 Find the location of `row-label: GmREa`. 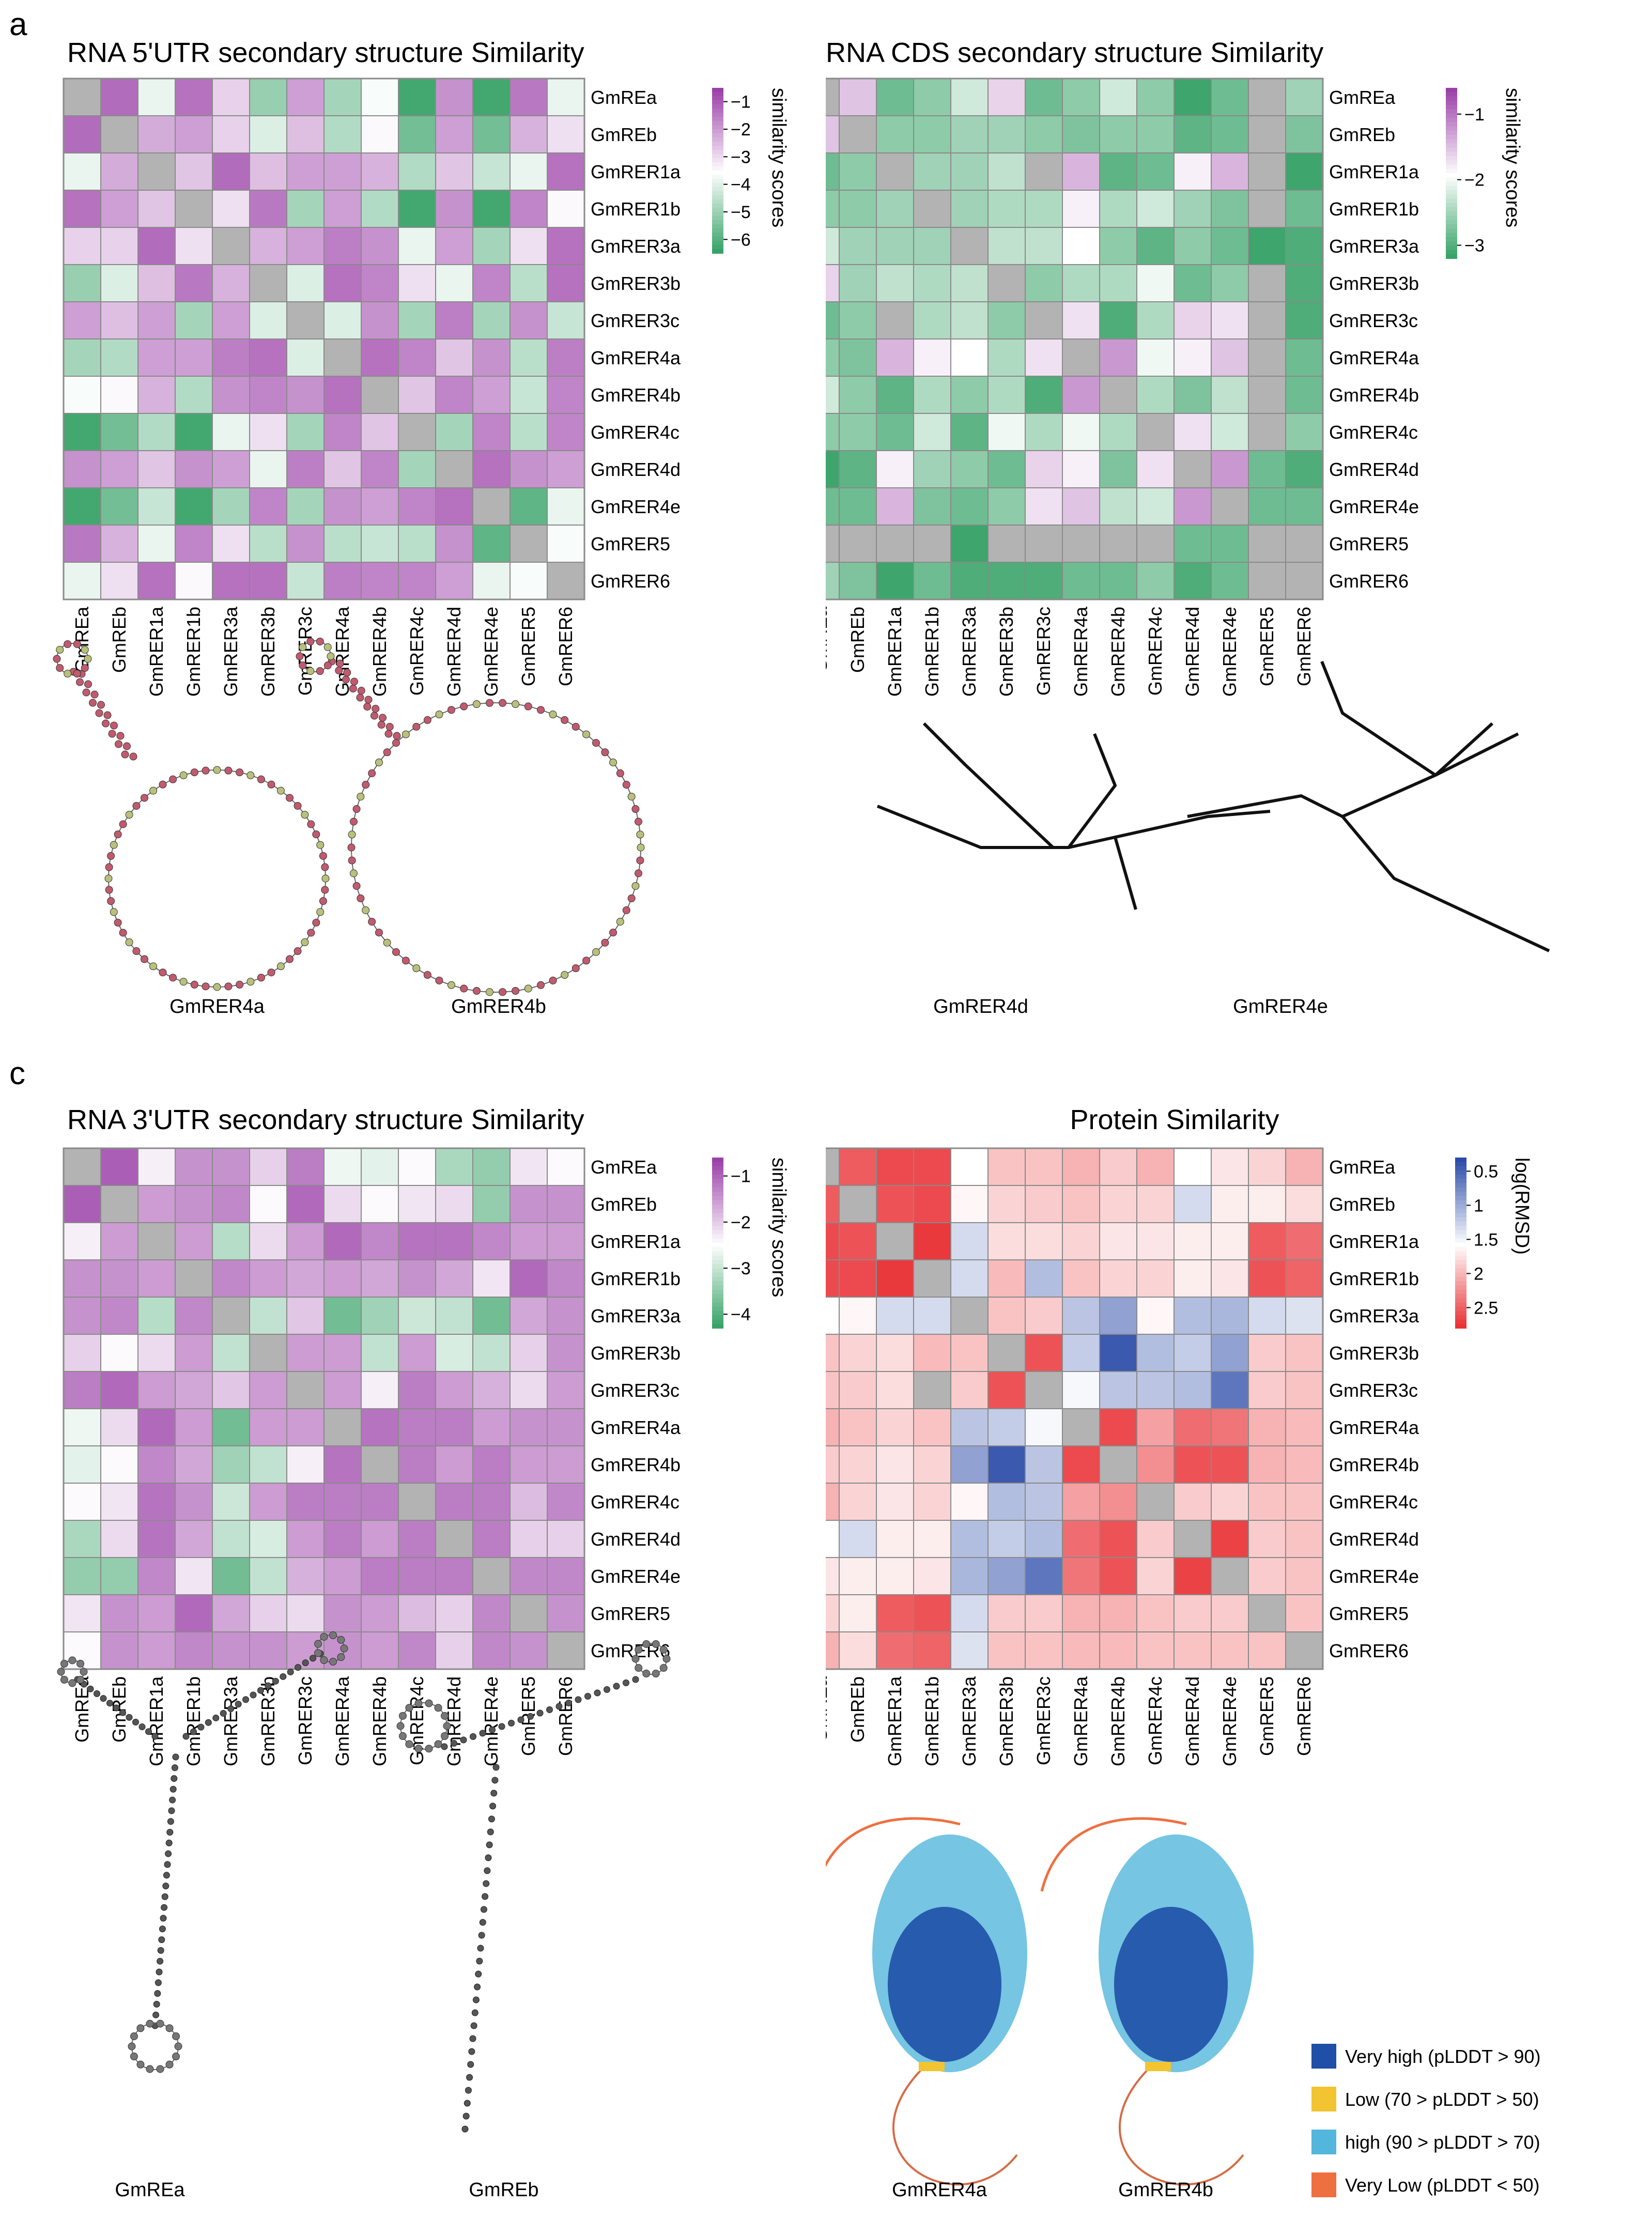

row-label: GmREa is located at coordinates (624, 1168).